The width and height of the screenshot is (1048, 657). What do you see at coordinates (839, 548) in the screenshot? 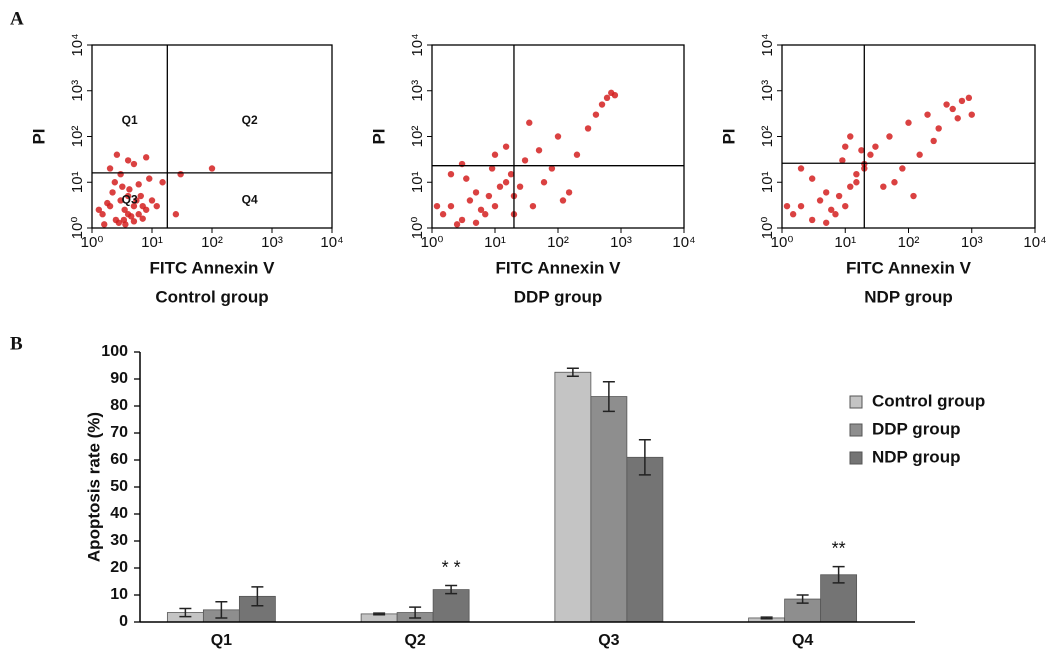
I see `significance-label: **` at bounding box center [839, 548].